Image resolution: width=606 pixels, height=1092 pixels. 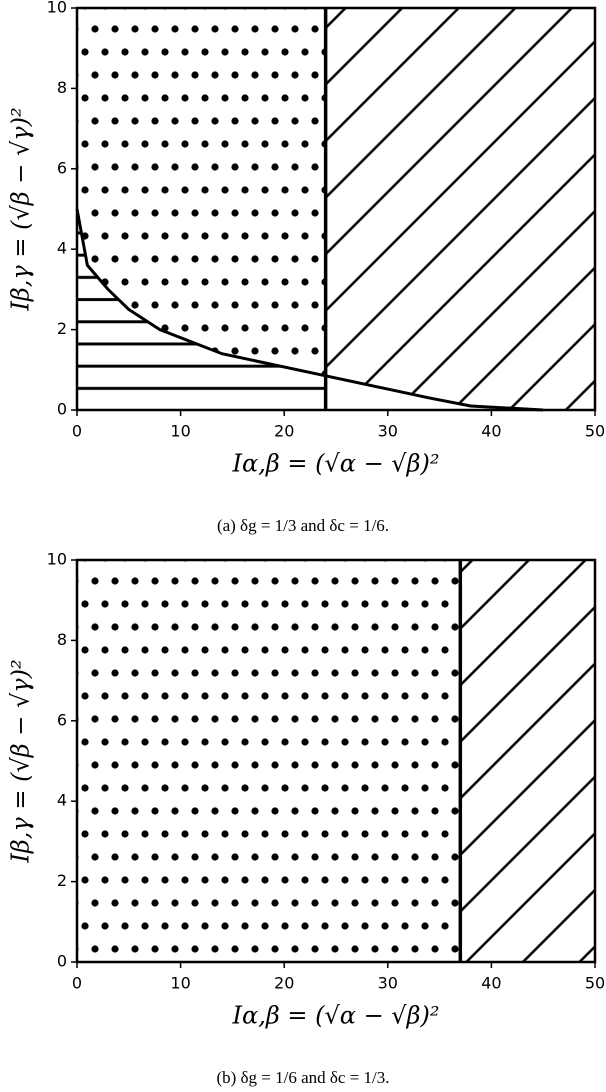 What do you see at coordinates (303, 525) in the screenshot?
I see `caption: (a) δg = 1/3 and δc = 1/6.` at bounding box center [303, 525].